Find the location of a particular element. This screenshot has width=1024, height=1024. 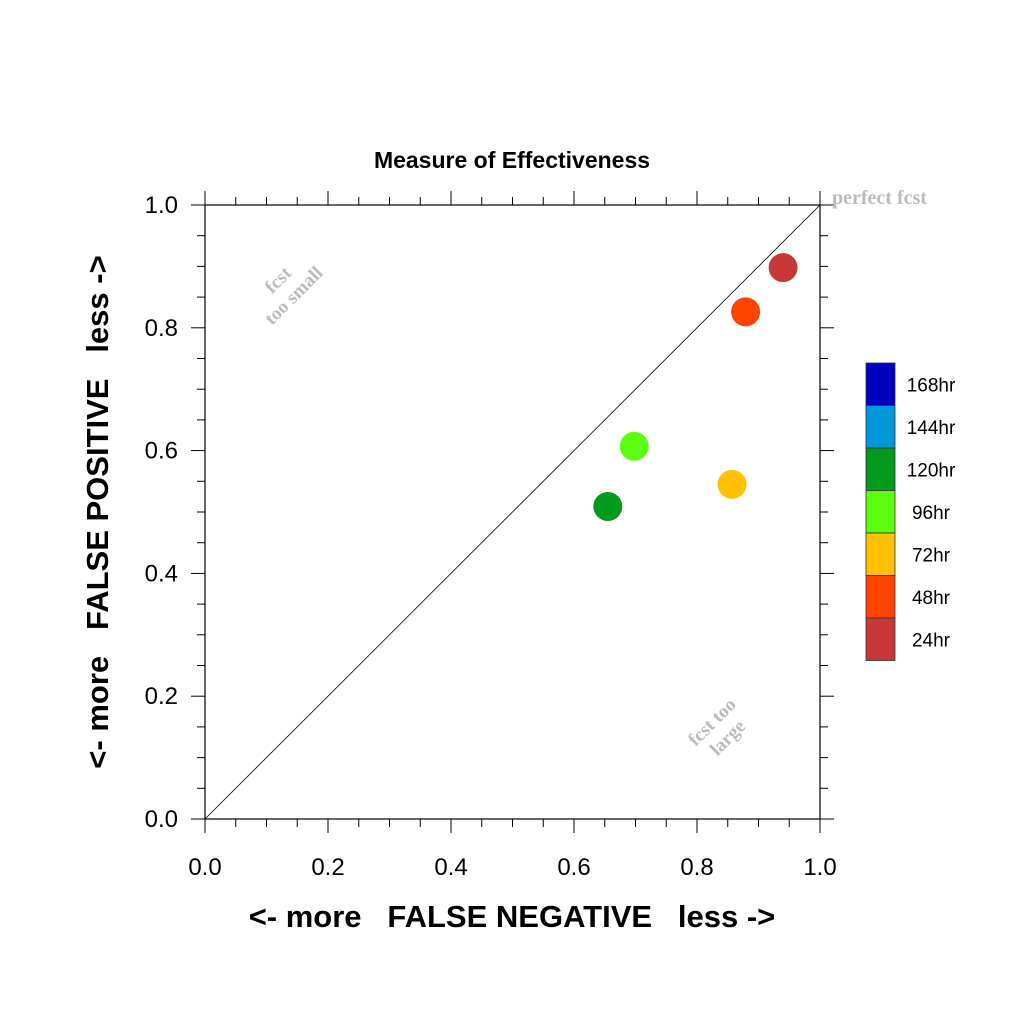

chart-title: Measure of Effectiveness is located at coordinates (512, 160).